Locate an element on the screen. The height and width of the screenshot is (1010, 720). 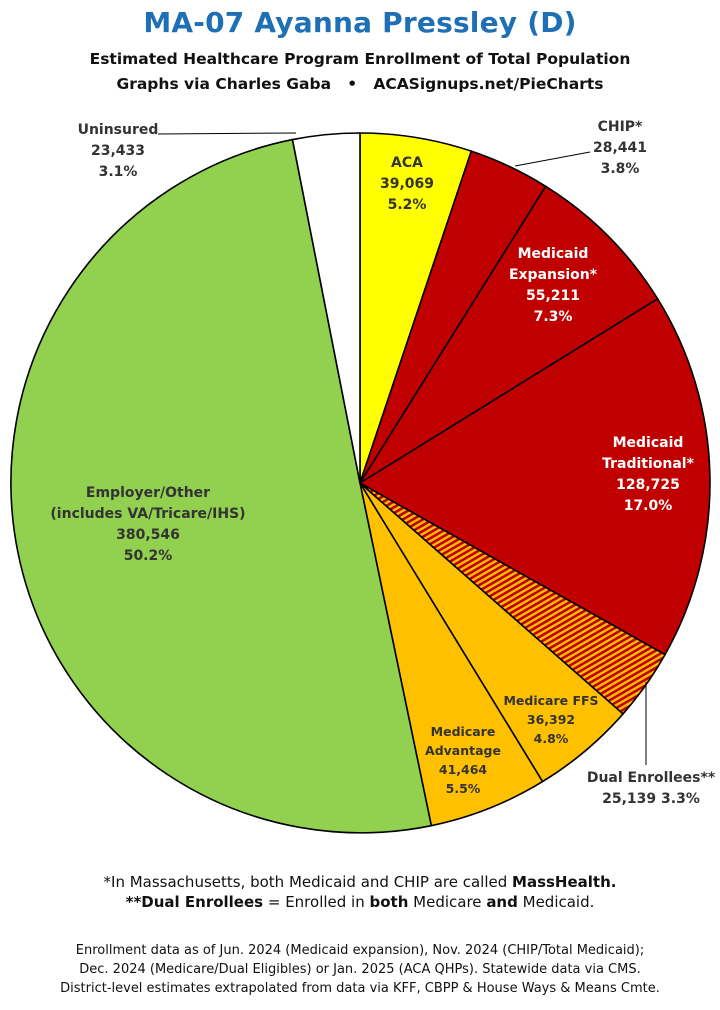
label-employer-other-line-3: 50.2% is located at coordinates (148, 556).